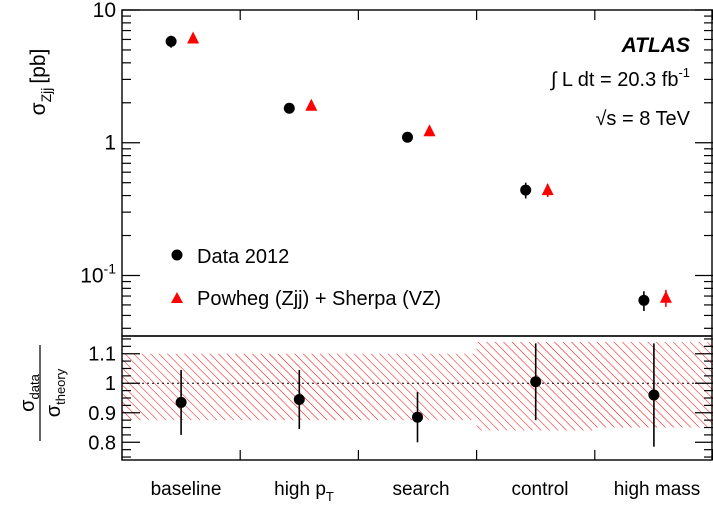  I want to click on legend-theory-label: Powheg (Zjj) + Sherpa (VZ), so click(319, 299).